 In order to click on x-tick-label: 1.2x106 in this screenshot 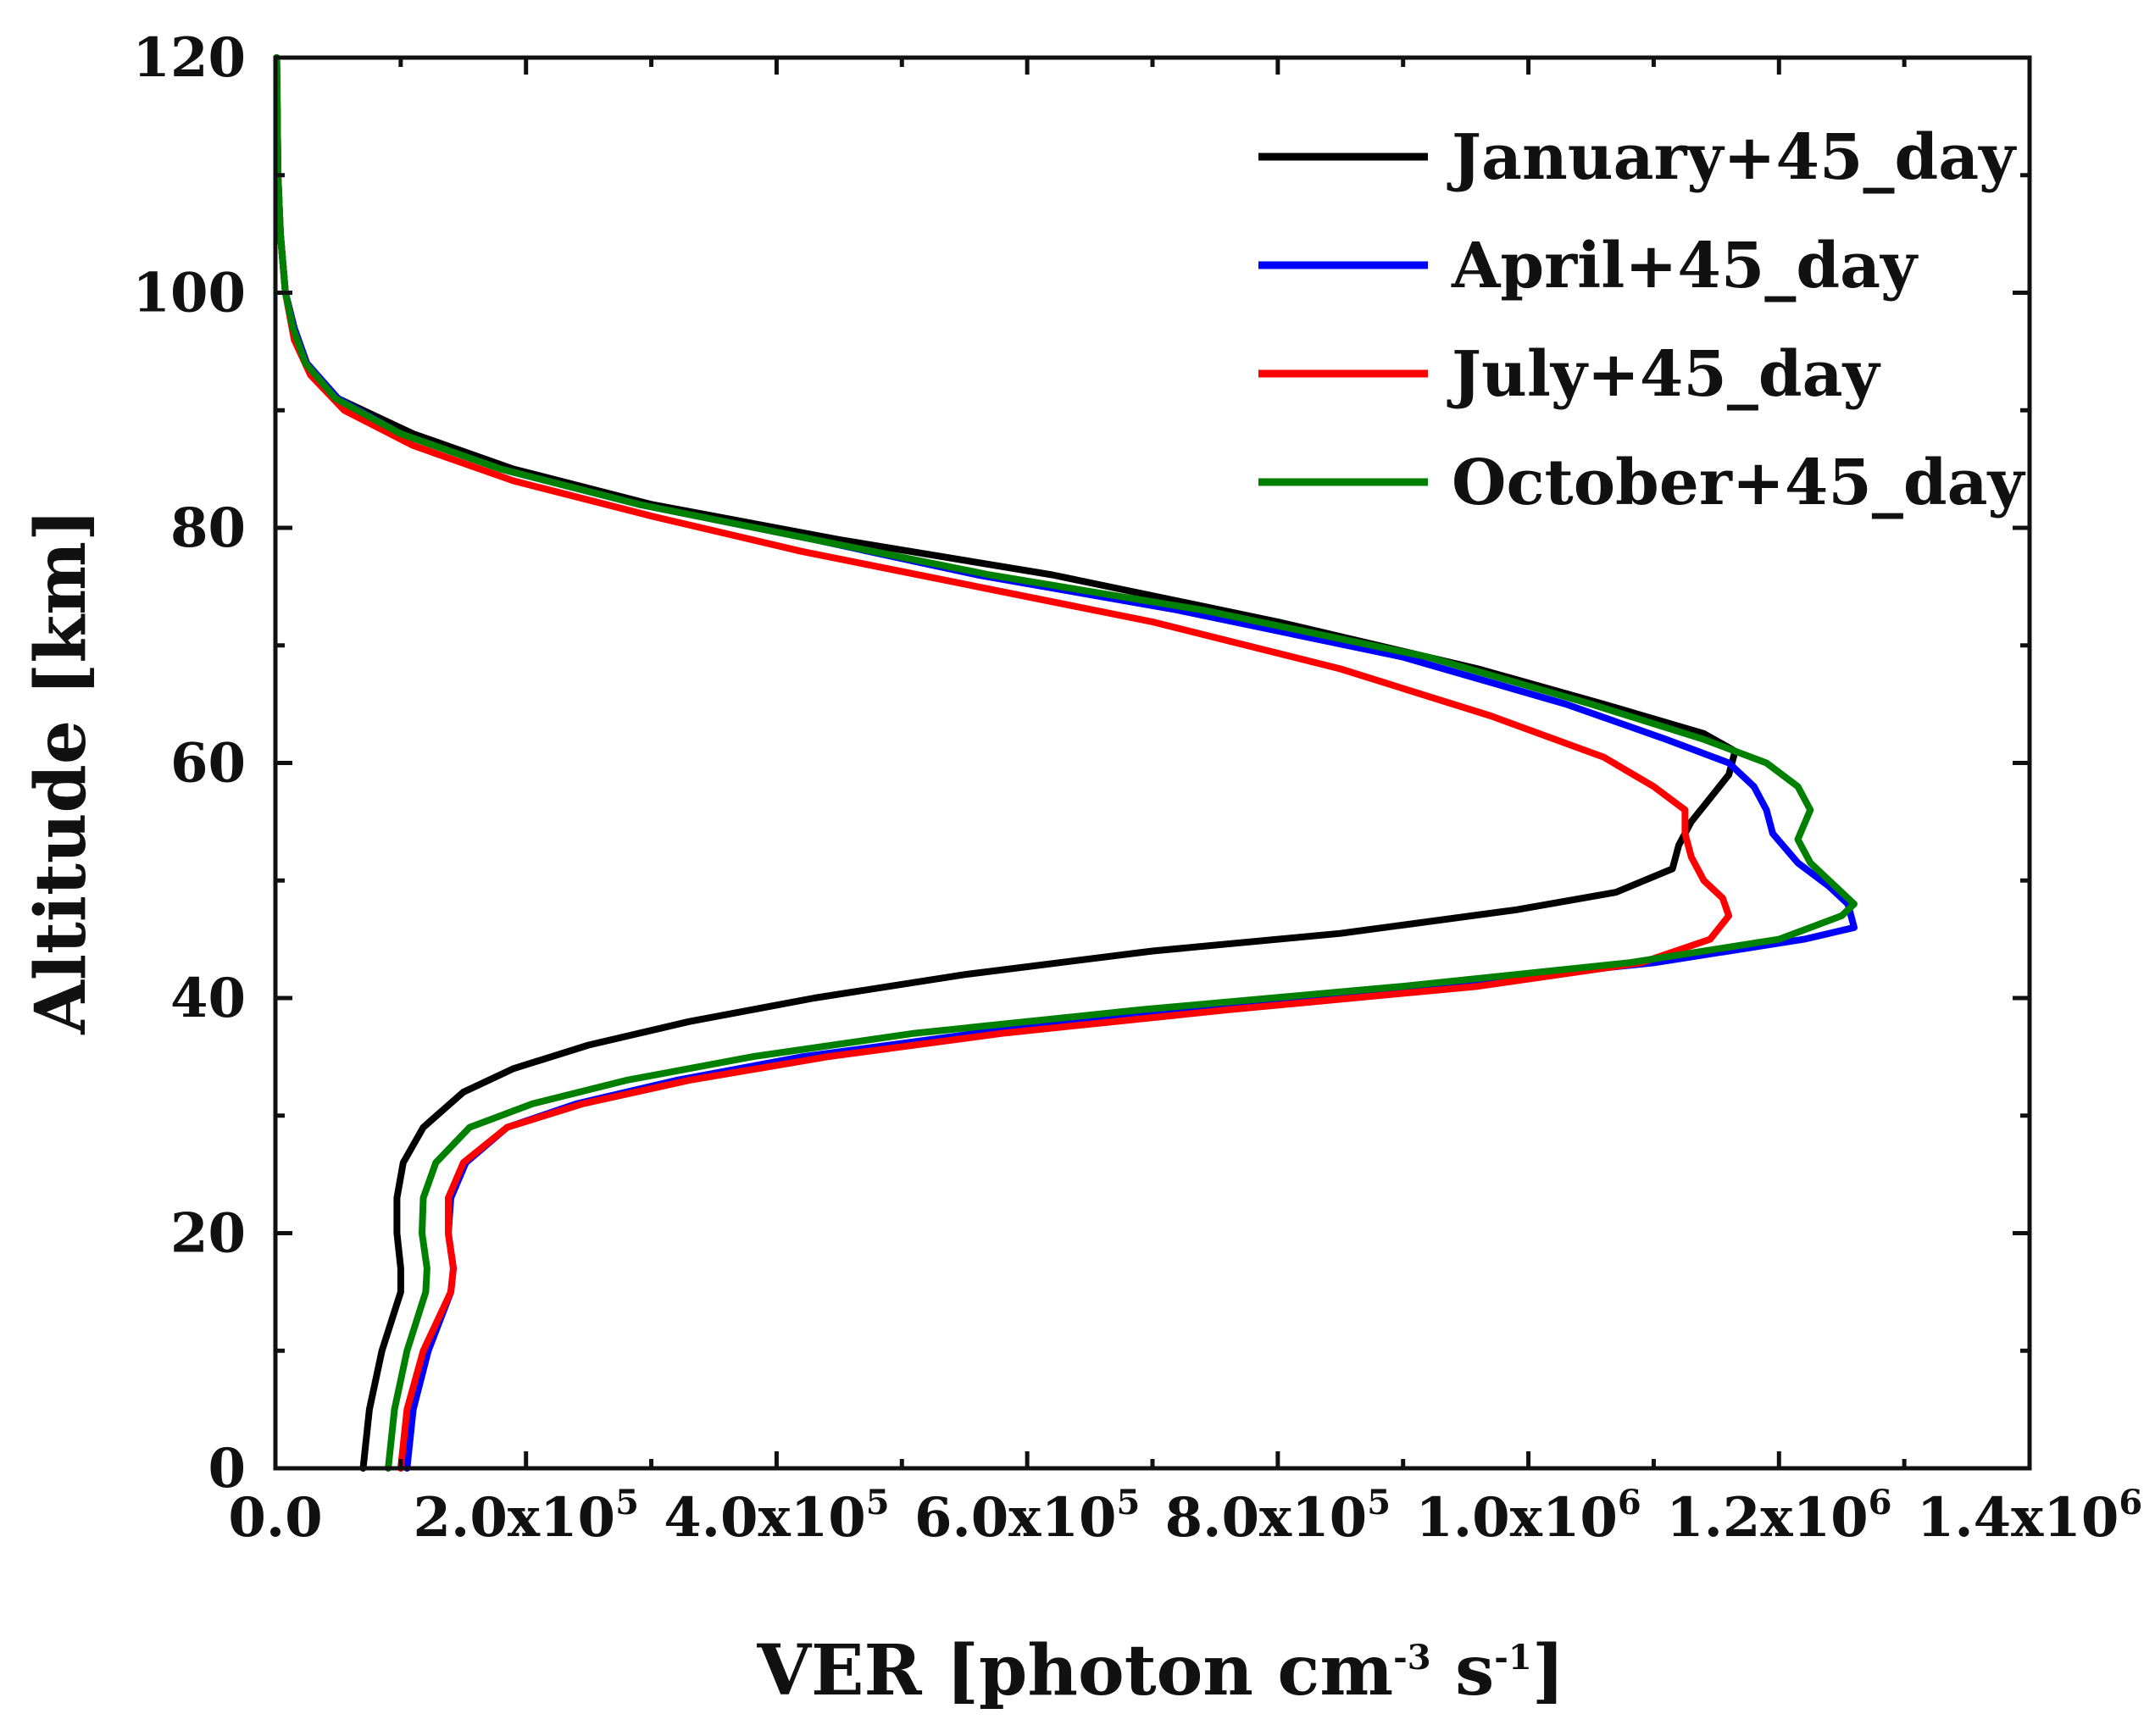, I will do `click(1779, 1516)`.